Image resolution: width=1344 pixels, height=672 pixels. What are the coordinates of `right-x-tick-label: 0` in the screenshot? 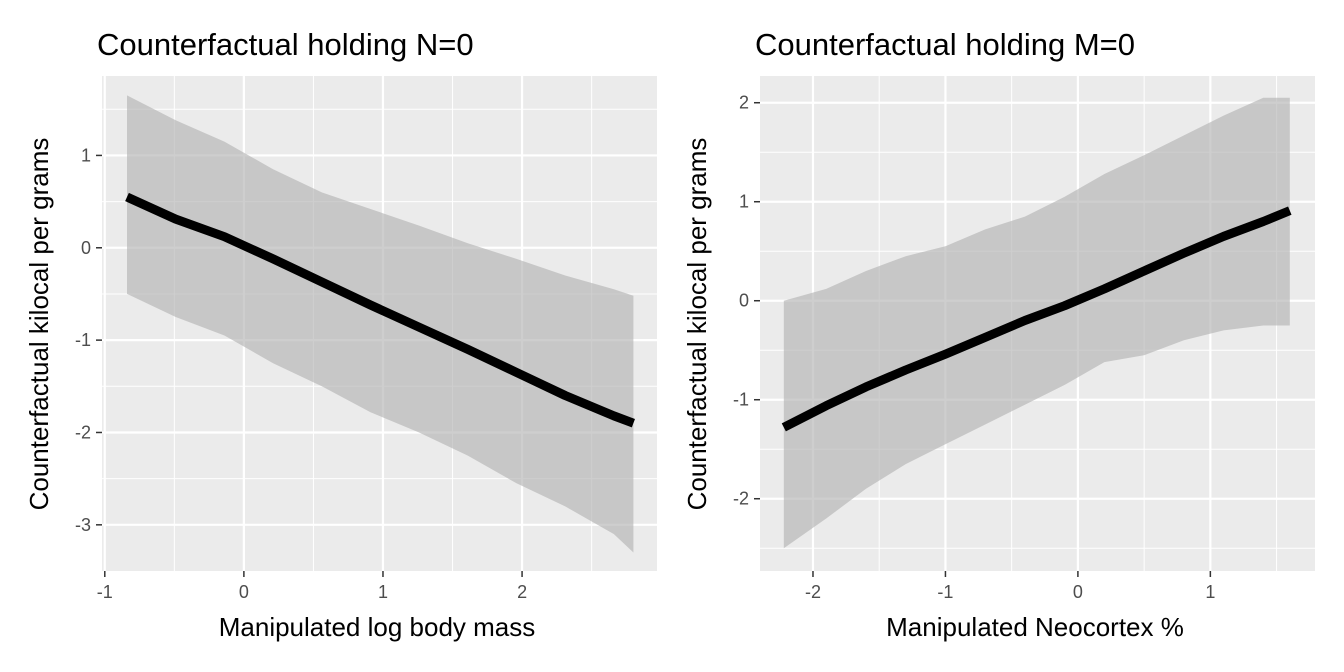 It's located at (1078, 592).